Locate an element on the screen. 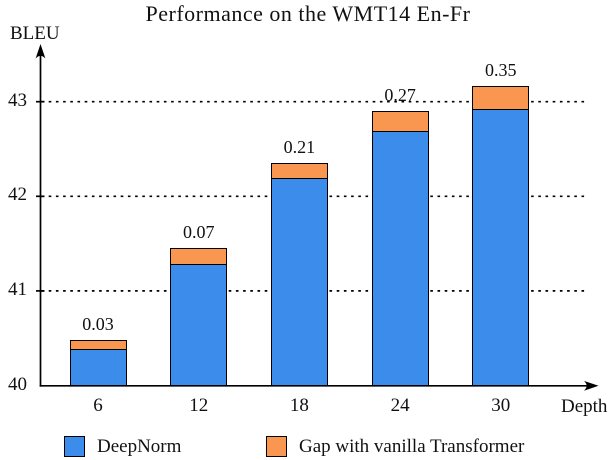 This screenshot has width=616, height=460. y-axis-label: BLEU is located at coordinates (35, 33).